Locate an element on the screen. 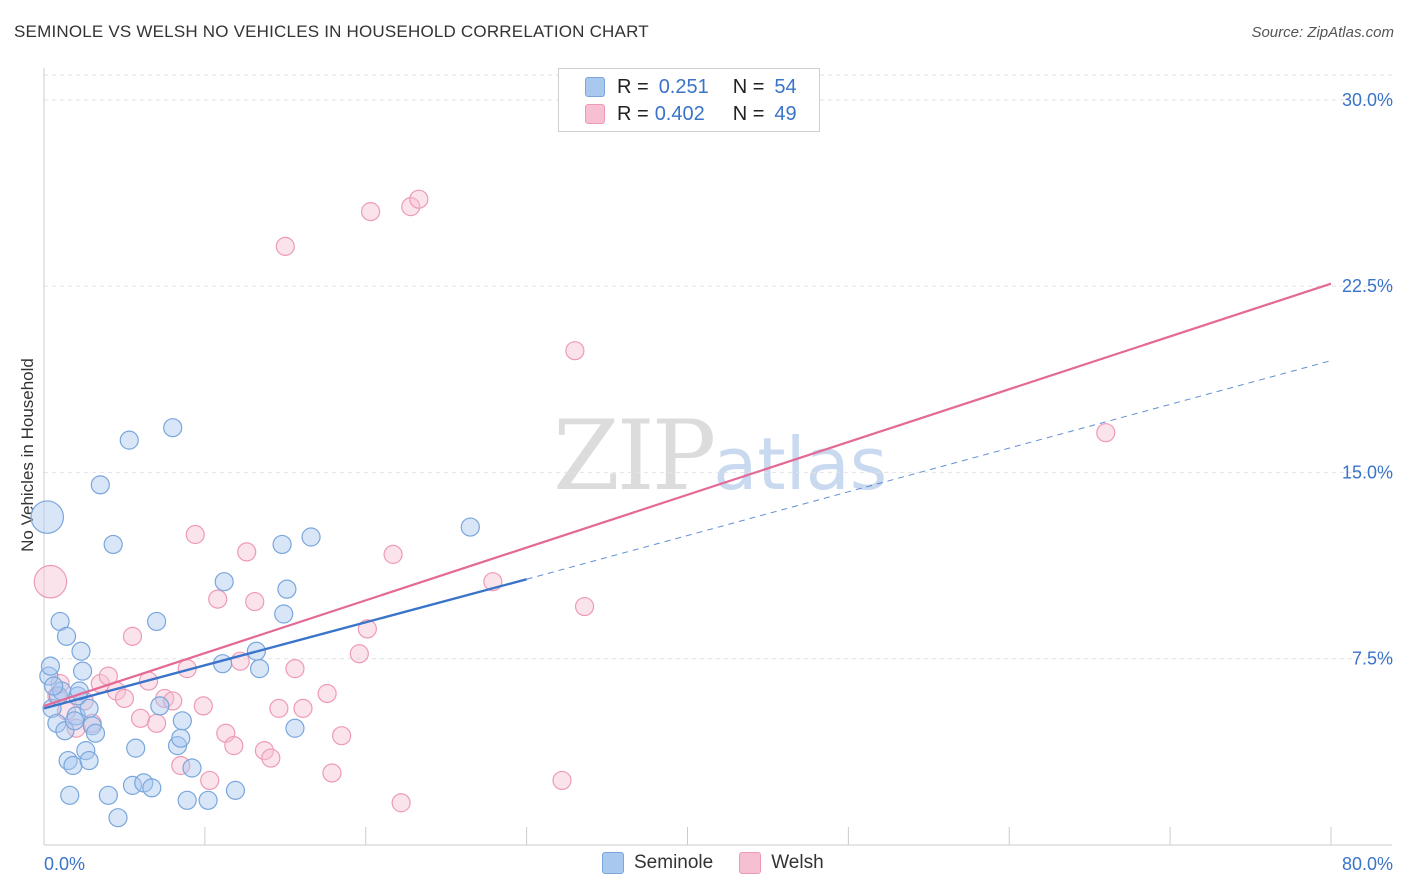 This screenshot has width=1406, height=892. legend: R = 0.251 N = 54 R = 0.402 N = 49 is located at coordinates (689, 100).